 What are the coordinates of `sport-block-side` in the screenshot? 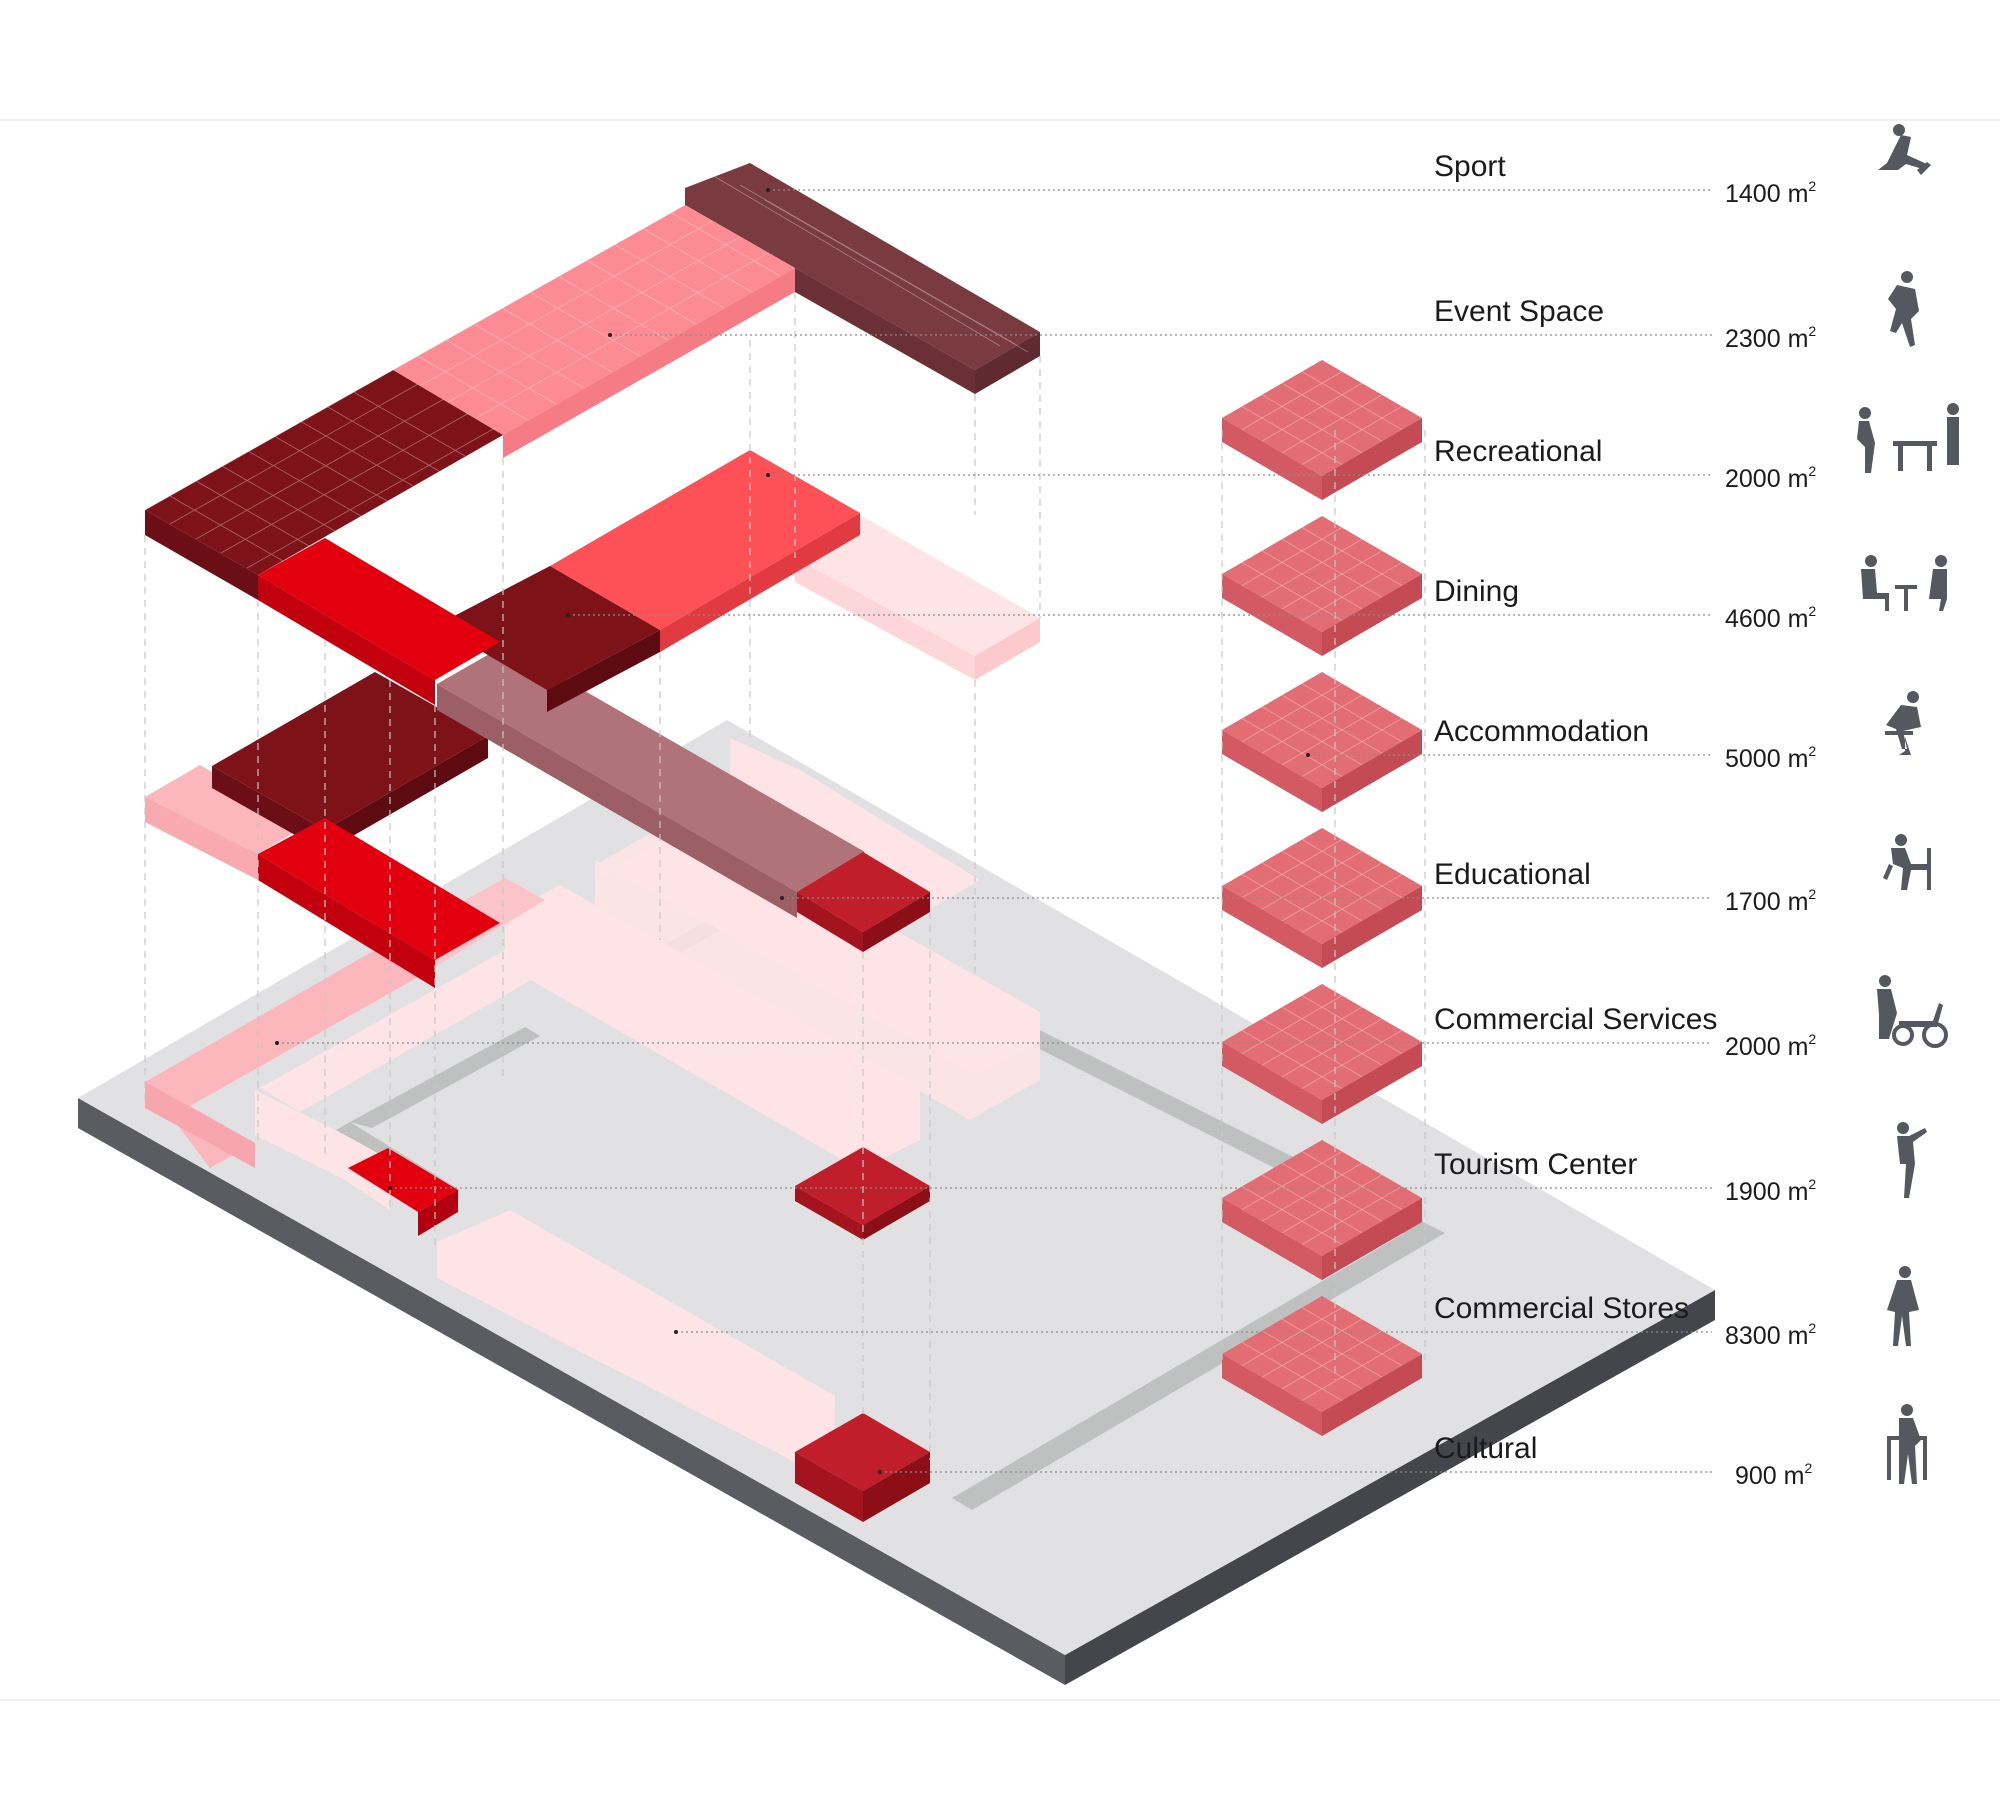 It's located at (1007, 363).